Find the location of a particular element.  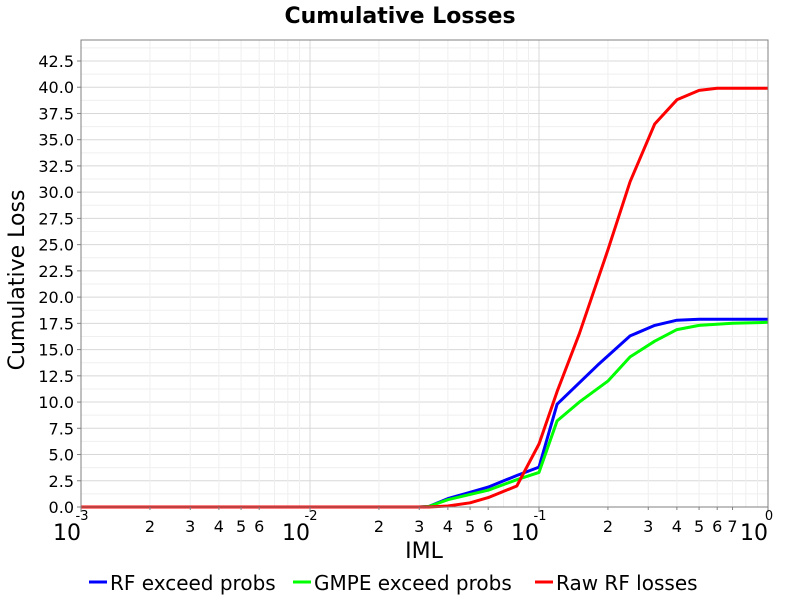

y-tick-label: 20.0 is located at coordinates (56, 297).